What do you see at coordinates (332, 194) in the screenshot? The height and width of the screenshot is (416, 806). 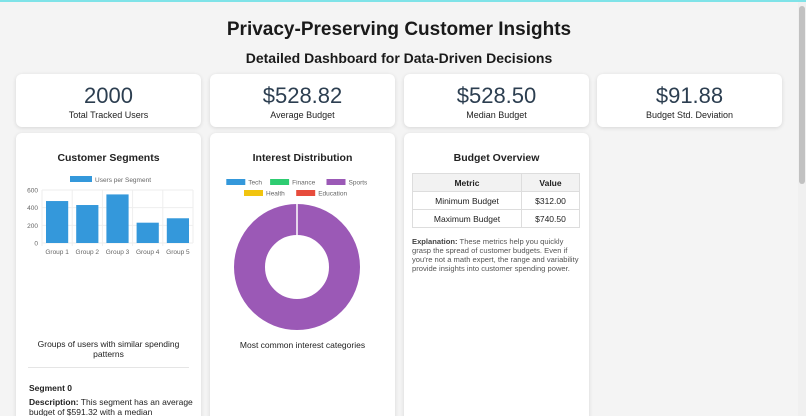 I see `legend-label: Education` at bounding box center [332, 194].